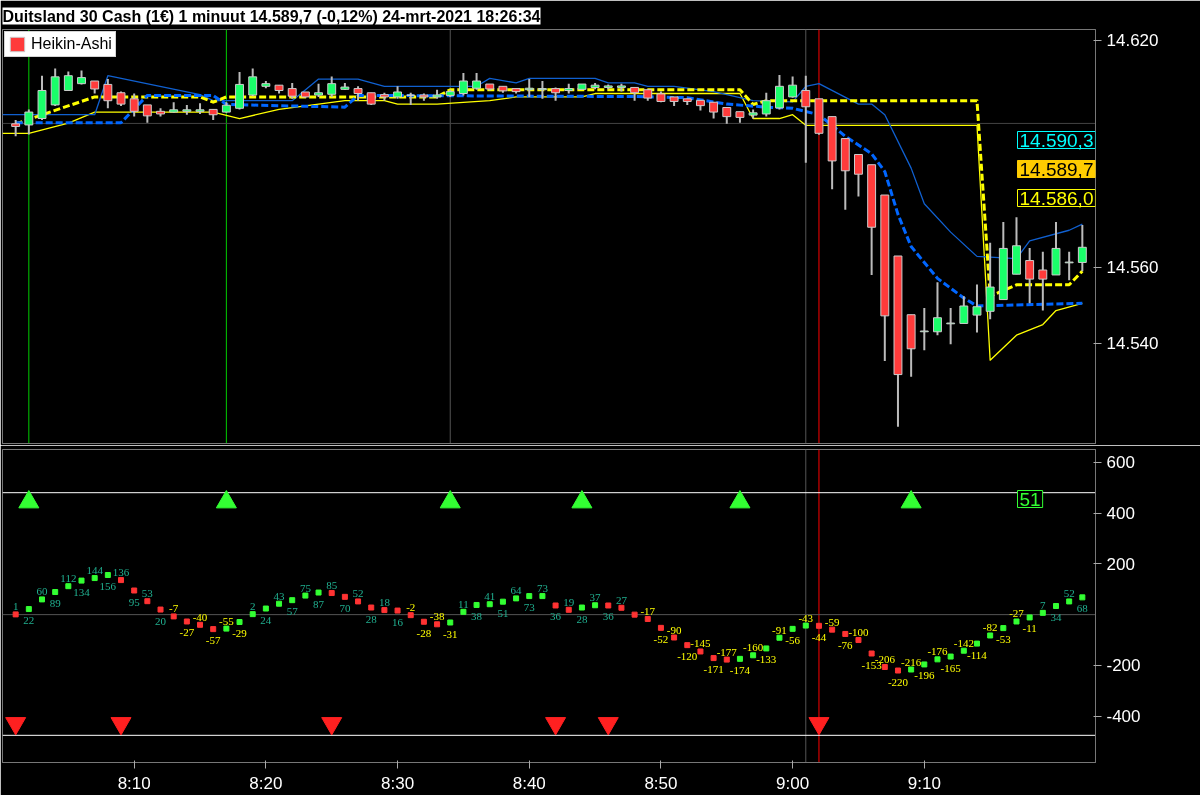  What do you see at coordinates (951, 667) in the screenshot?
I see `data-label: -165` at bounding box center [951, 667].